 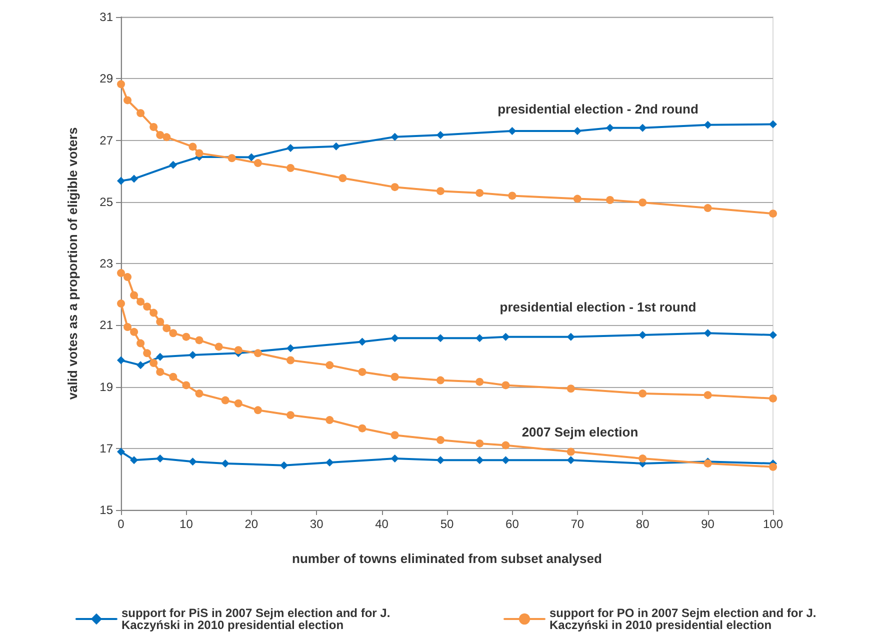 What do you see at coordinates (382, 524) in the screenshot?
I see `x-tick-label: 40` at bounding box center [382, 524].